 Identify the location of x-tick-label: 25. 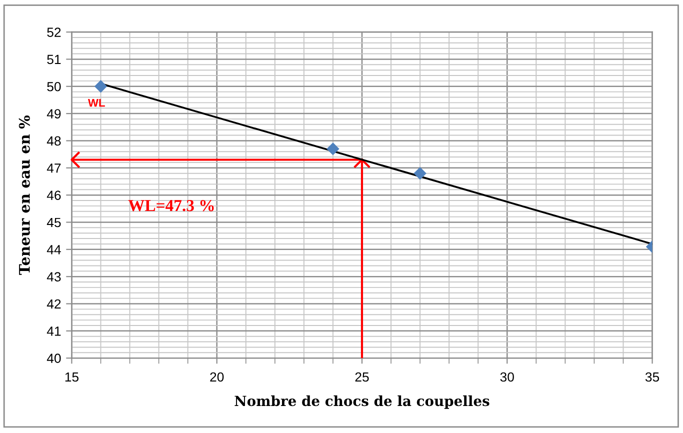
(362, 377).